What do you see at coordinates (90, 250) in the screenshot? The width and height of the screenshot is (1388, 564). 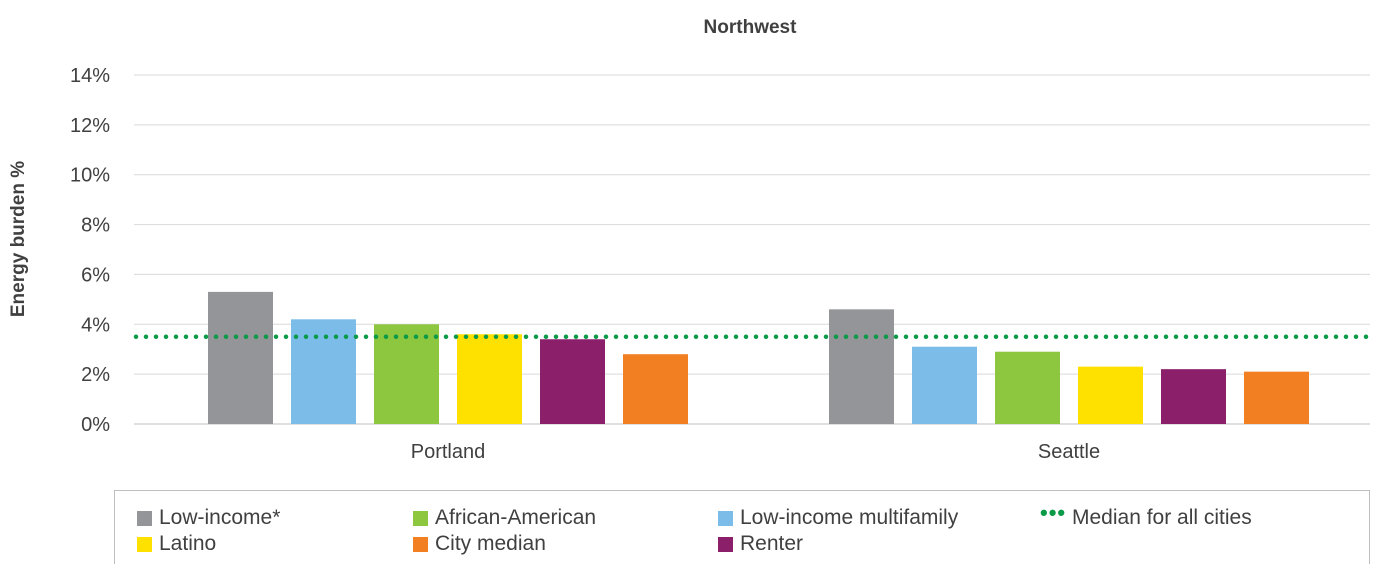 I see `y-axis-ticks: 0% 2% 4% 6% 8% 10% 12% 14%` at bounding box center [90, 250].